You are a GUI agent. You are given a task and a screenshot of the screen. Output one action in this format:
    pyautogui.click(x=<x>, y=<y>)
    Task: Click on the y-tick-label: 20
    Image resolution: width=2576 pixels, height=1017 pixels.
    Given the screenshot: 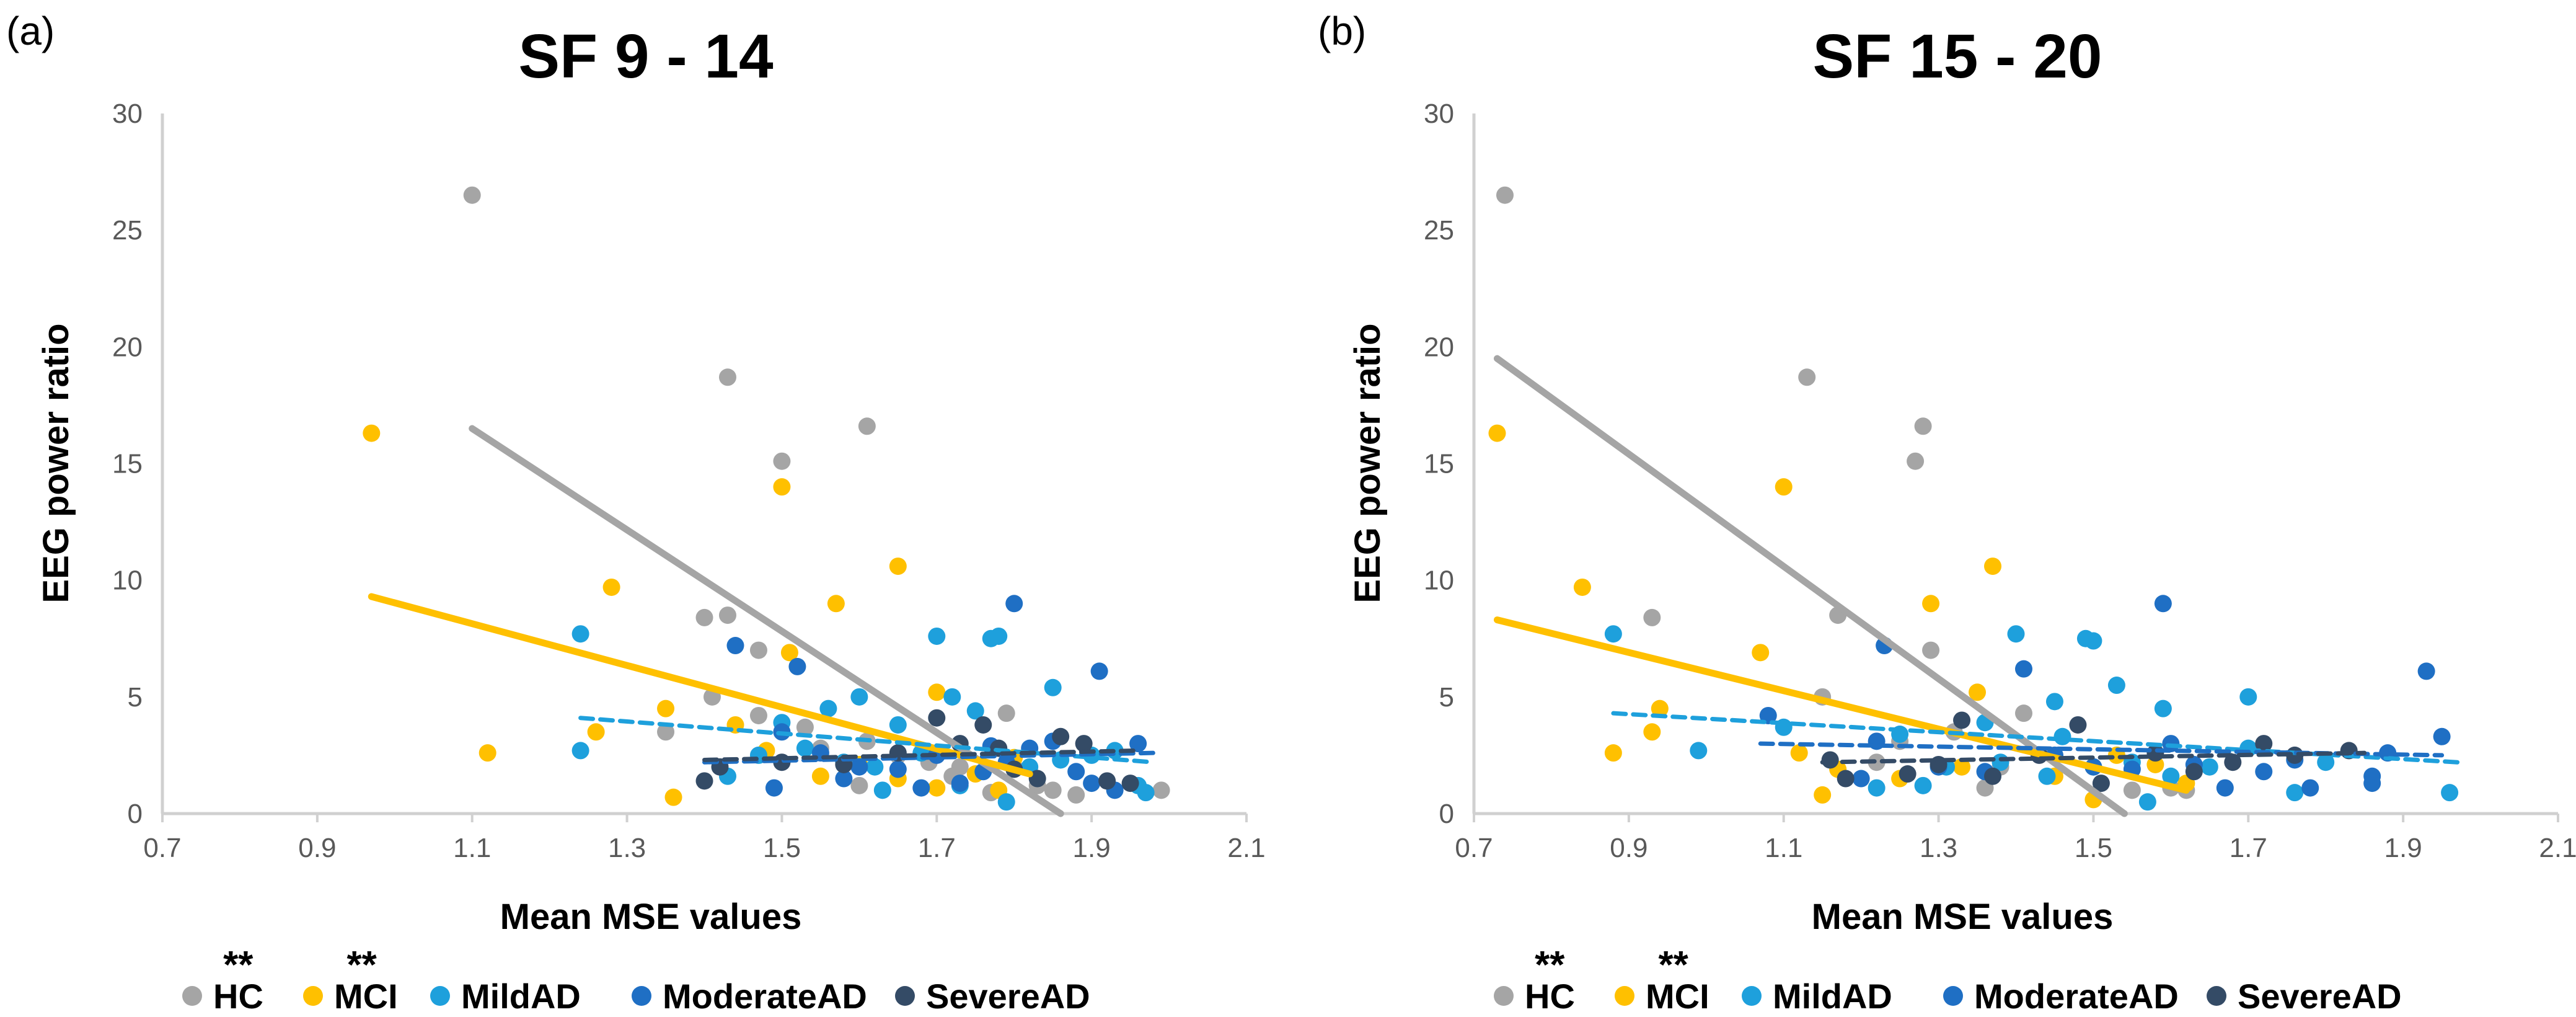 What is the action you would take?
    pyautogui.click(x=127, y=347)
    